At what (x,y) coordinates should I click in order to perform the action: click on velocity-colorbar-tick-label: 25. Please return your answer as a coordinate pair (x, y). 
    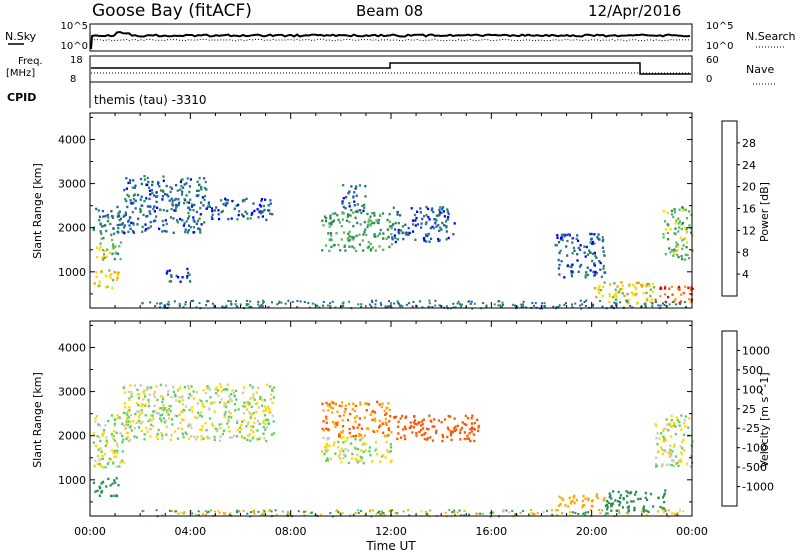
    Looking at the image, I should click on (749, 409).